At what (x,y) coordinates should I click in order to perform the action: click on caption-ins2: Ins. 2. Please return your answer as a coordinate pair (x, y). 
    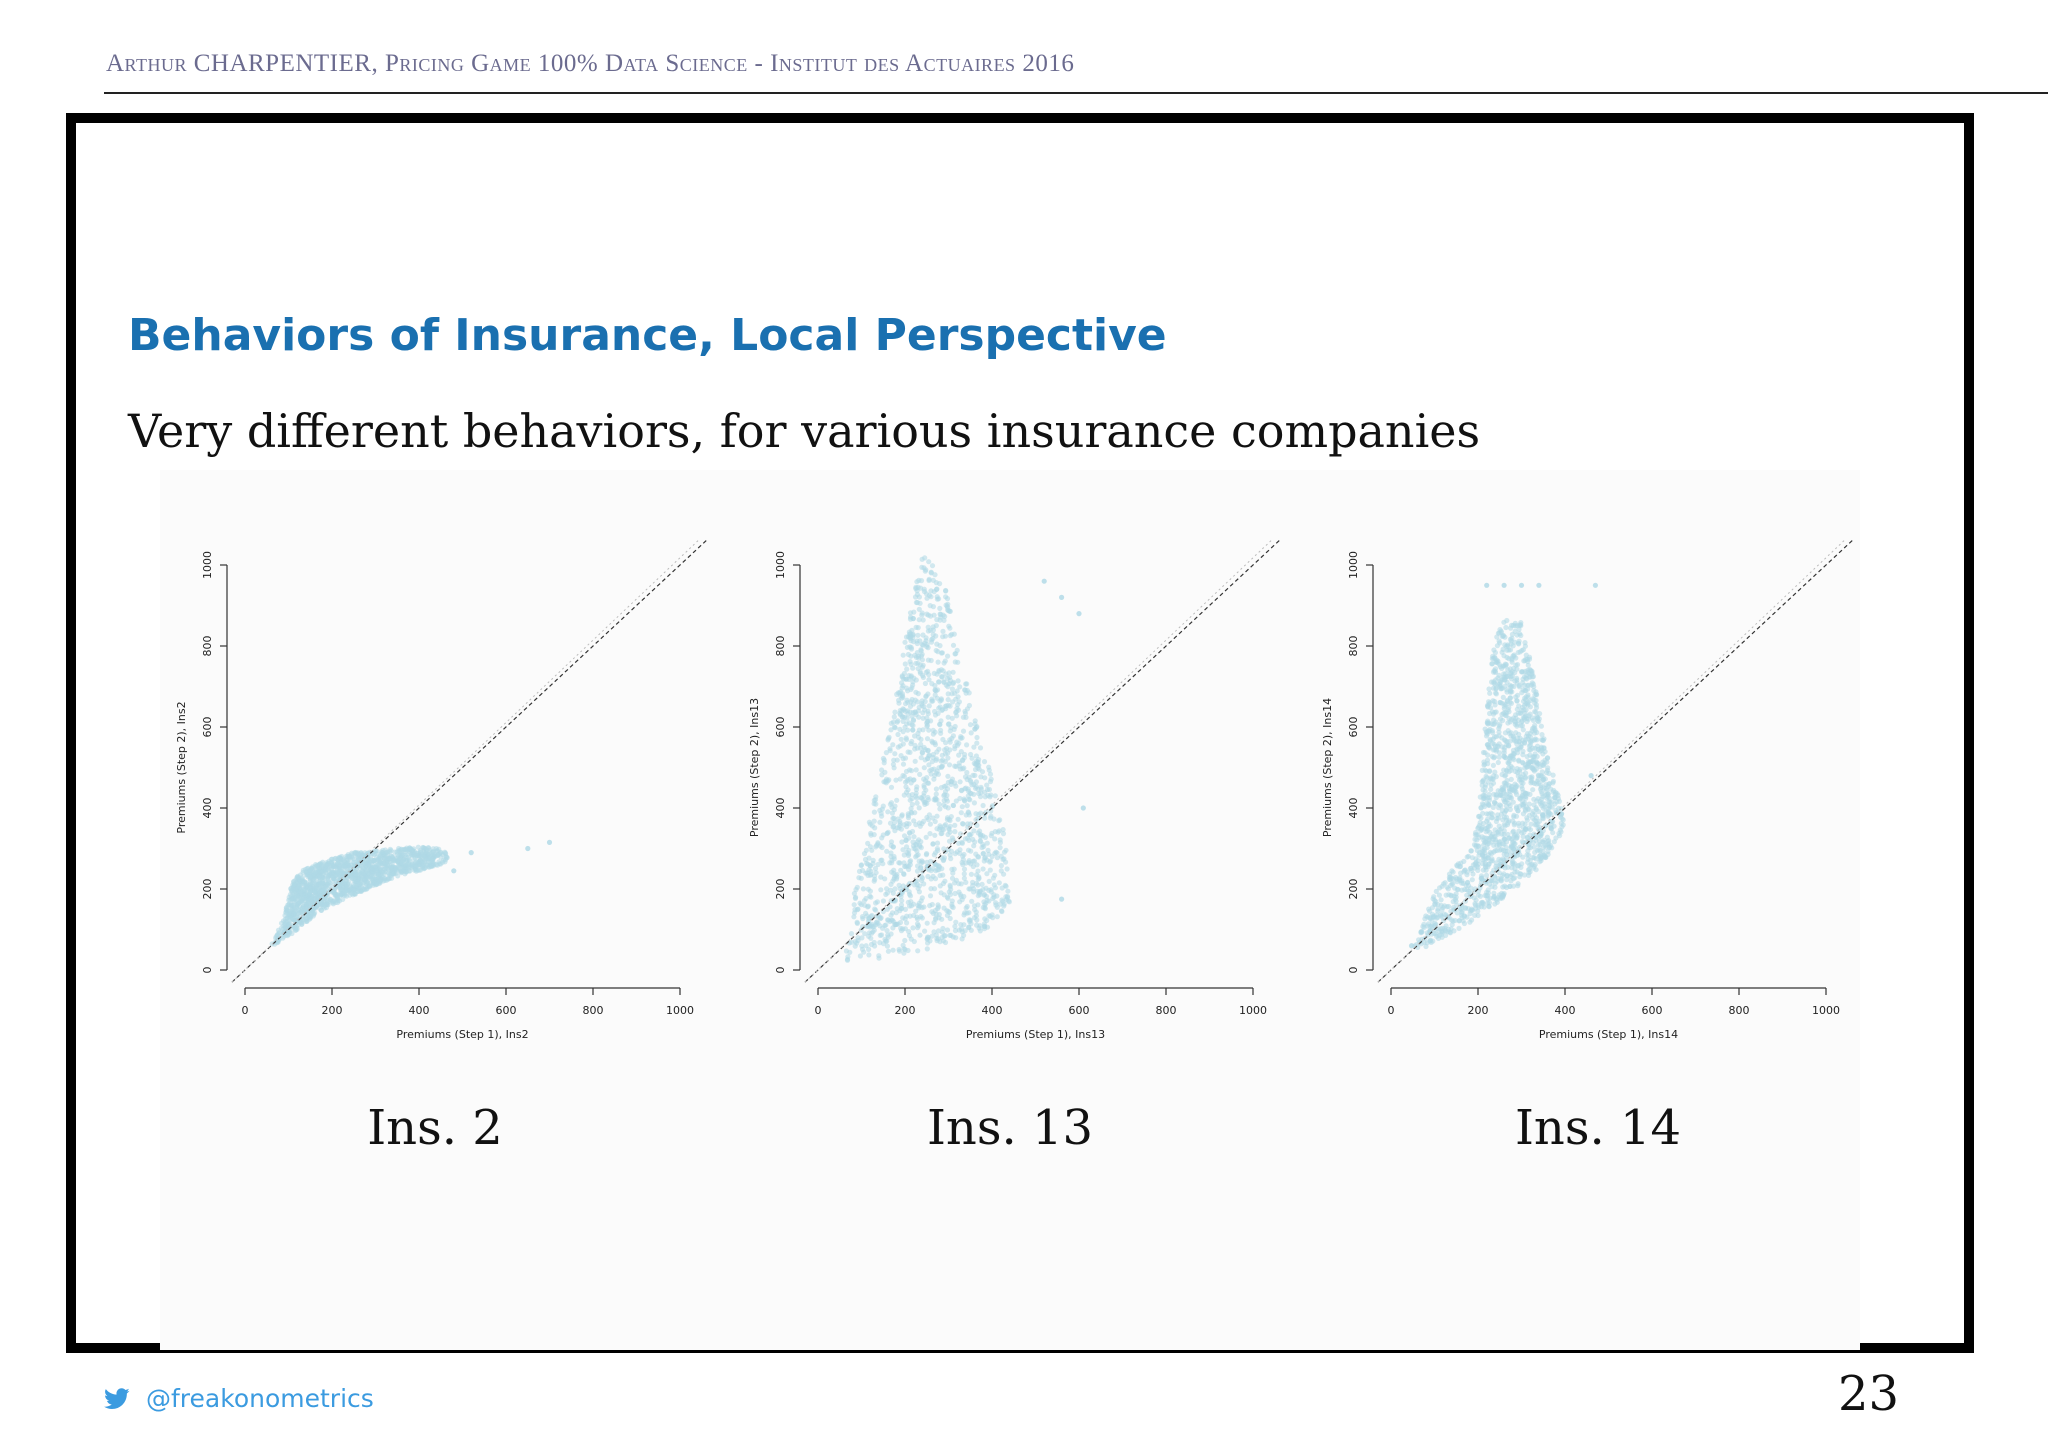
    Looking at the image, I should click on (435, 1128).